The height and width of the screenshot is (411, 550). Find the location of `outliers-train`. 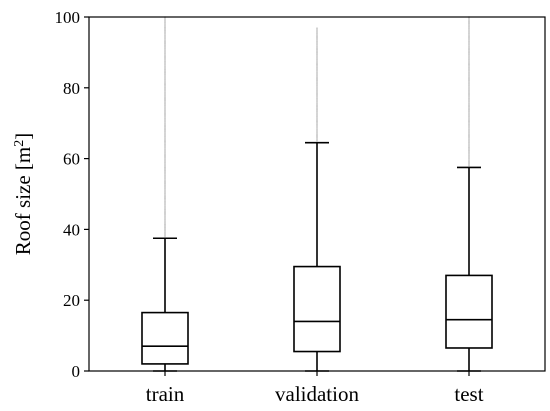

outliers-train is located at coordinates (165, 127).